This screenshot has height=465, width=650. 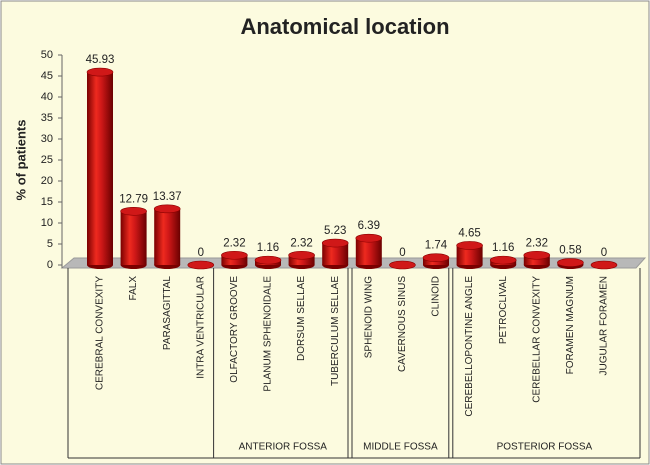 What do you see at coordinates (234, 329) in the screenshot?
I see `x-tick-label: OLFACTORY GROOVE` at bounding box center [234, 329].